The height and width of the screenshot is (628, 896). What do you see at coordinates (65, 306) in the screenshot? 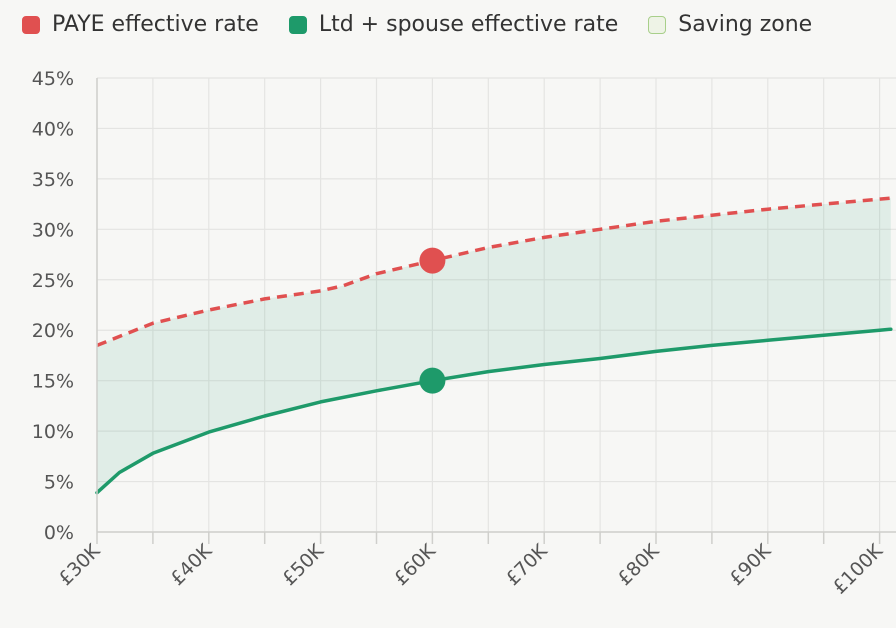
I see `y-axis: 0% 5% 10% 15% 20% 25% 30% 35% 40% 45%` at bounding box center [65, 306].